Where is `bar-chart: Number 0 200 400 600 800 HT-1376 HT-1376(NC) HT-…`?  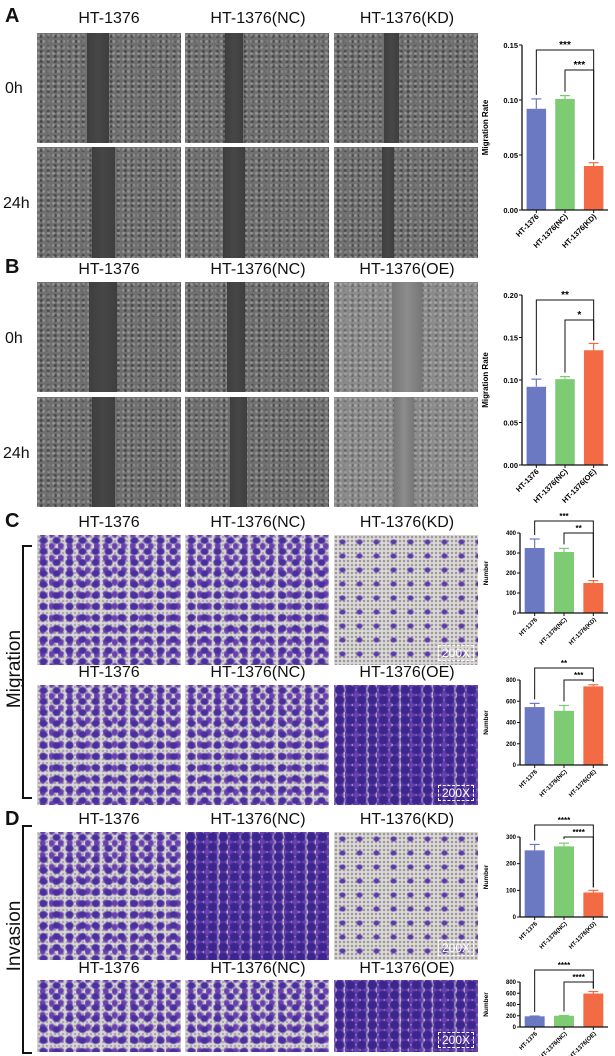
bar-chart: Number 0 200 400 600 800 HT-1376 HT-1376(NC) HT-… is located at coordinates (545, 1008).